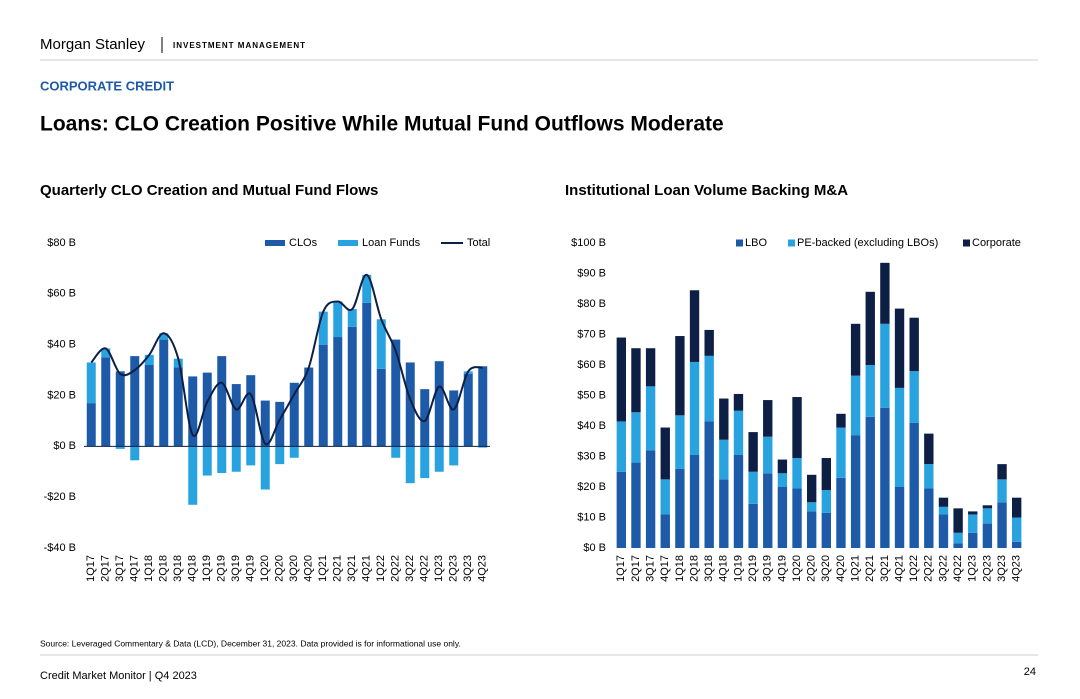 The width and height of the screenshot is (1080, 699). Describe the element at coordinates (135, 568) in the screenshot. I see `x-tick-label: 4Q17` at that location.